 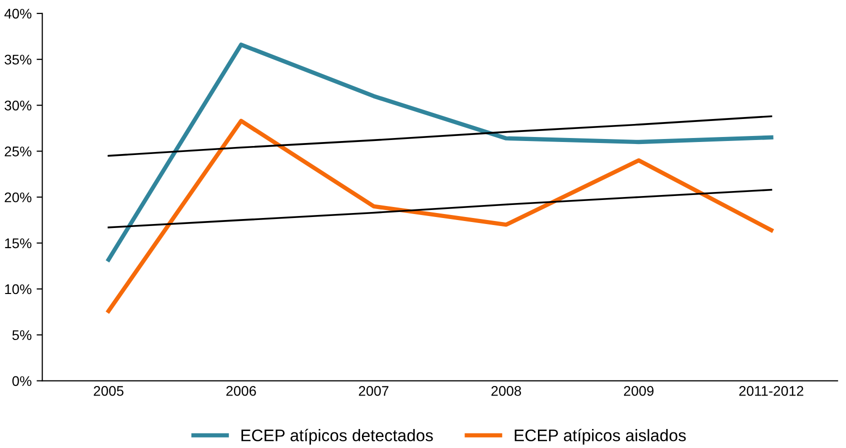 I want to click on y-tick-label: 10%, so click(x=18, y=289).